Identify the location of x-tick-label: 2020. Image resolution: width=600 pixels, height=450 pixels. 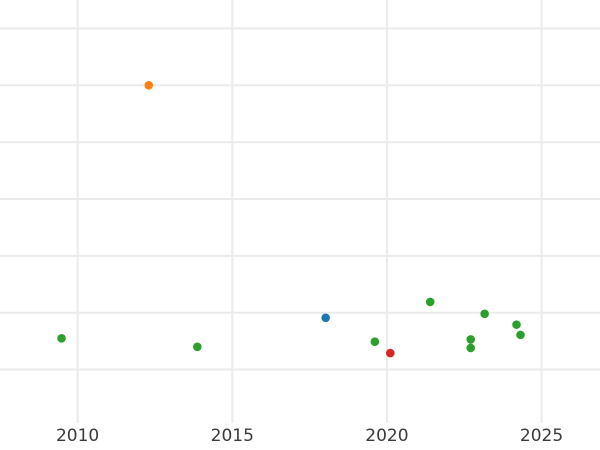
(386, 436).